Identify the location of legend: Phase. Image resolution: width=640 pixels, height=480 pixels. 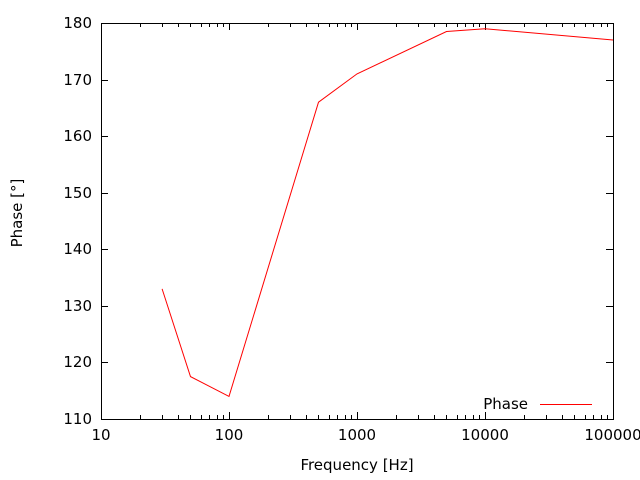
(537, 404).